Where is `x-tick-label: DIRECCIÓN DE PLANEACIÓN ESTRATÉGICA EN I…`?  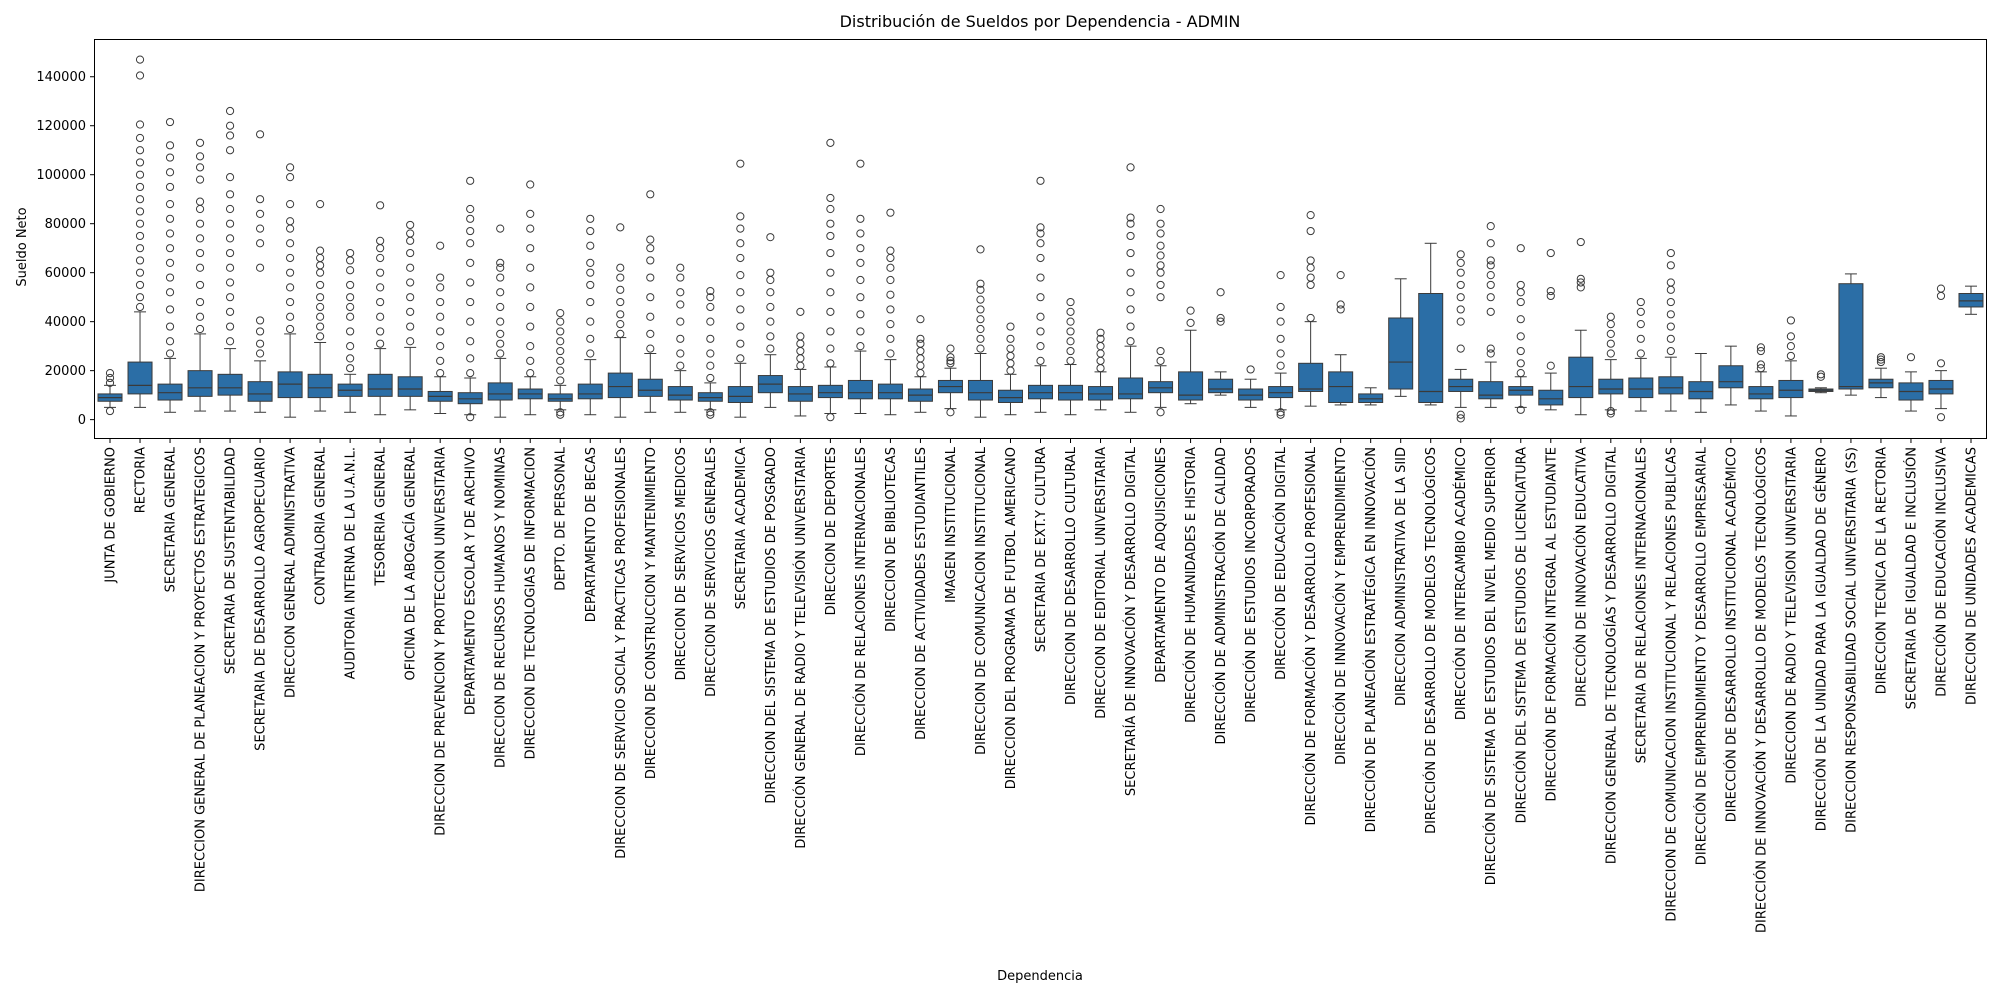
x-tick-label: DIRECCIÓN DE PLANEACIÓN ESTRATÉGICA EN I… is located at coordinates (1371, 639).